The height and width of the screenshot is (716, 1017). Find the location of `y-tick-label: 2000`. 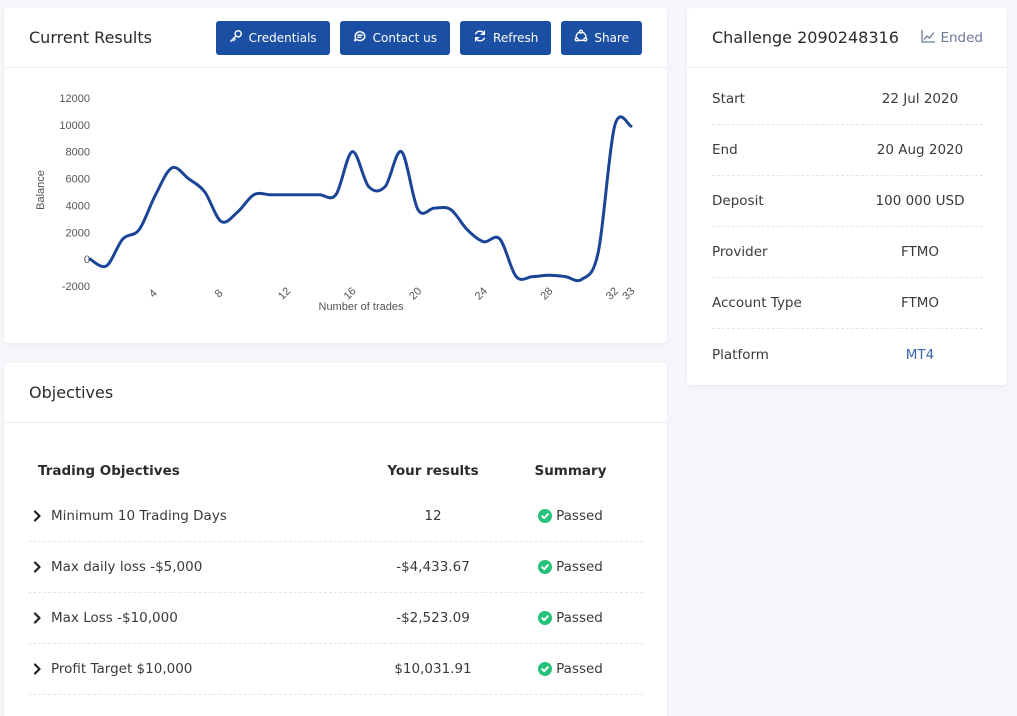

y-tick-label: 2000 is located at coordinates (78, 233).